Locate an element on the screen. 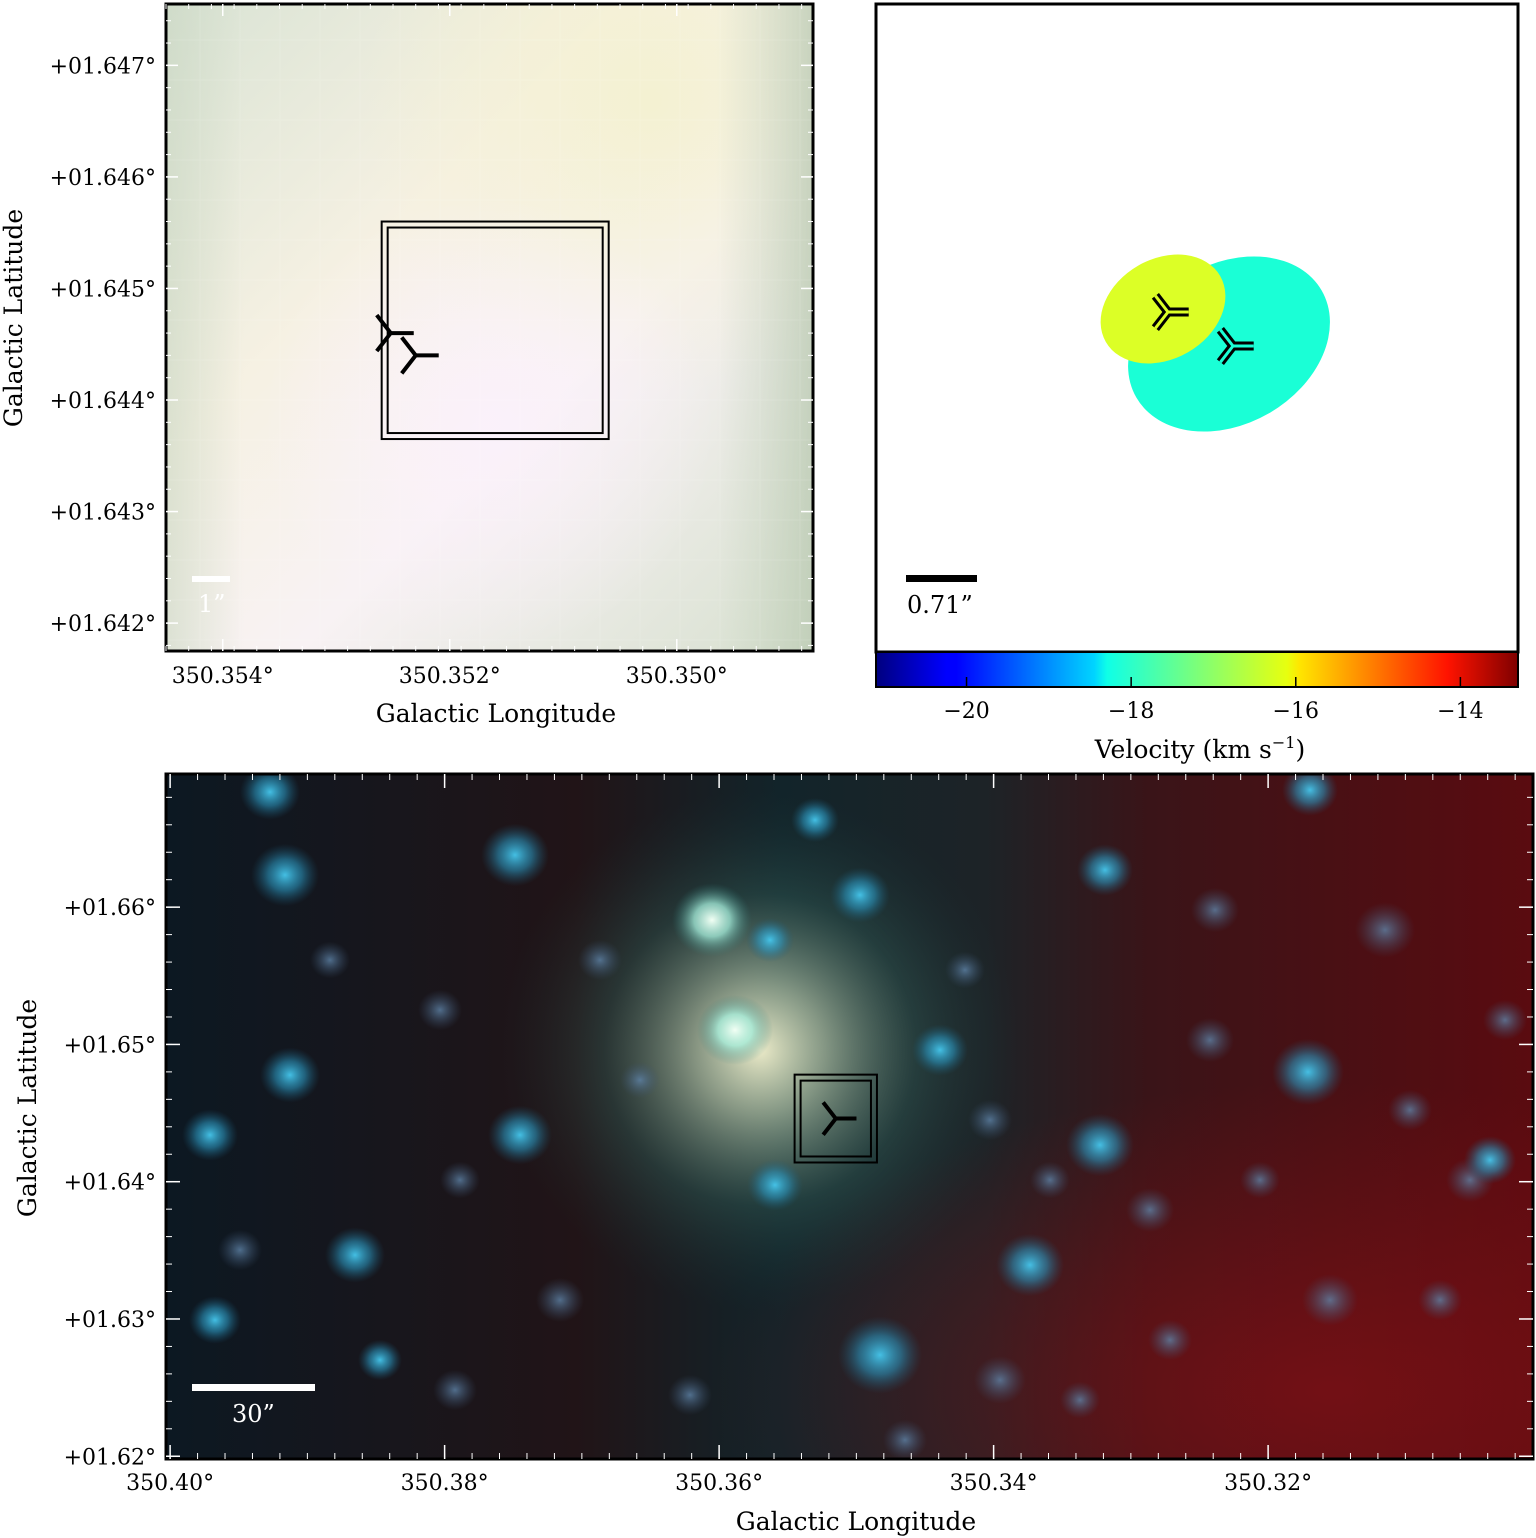  bottom-y-tick-label: +01.63° is located at coordinates (110, 1320).